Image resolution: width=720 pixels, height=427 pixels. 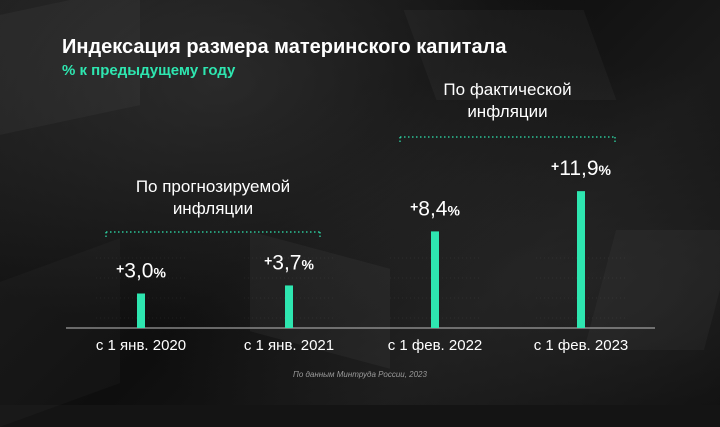 What do you see at coordinates (141, 271) in the screenshot?
I see `value-label: +3,0%` at bounding box center [141, 271].